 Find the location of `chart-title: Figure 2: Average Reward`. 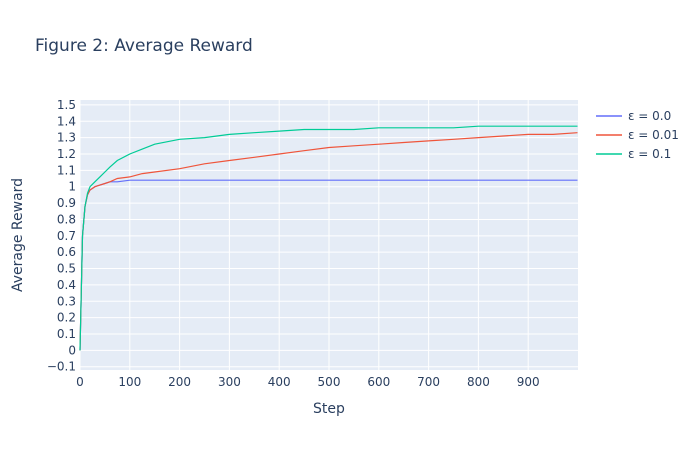

chart-title: Figure 2: Average Reward is located at coordinates (144, 46).